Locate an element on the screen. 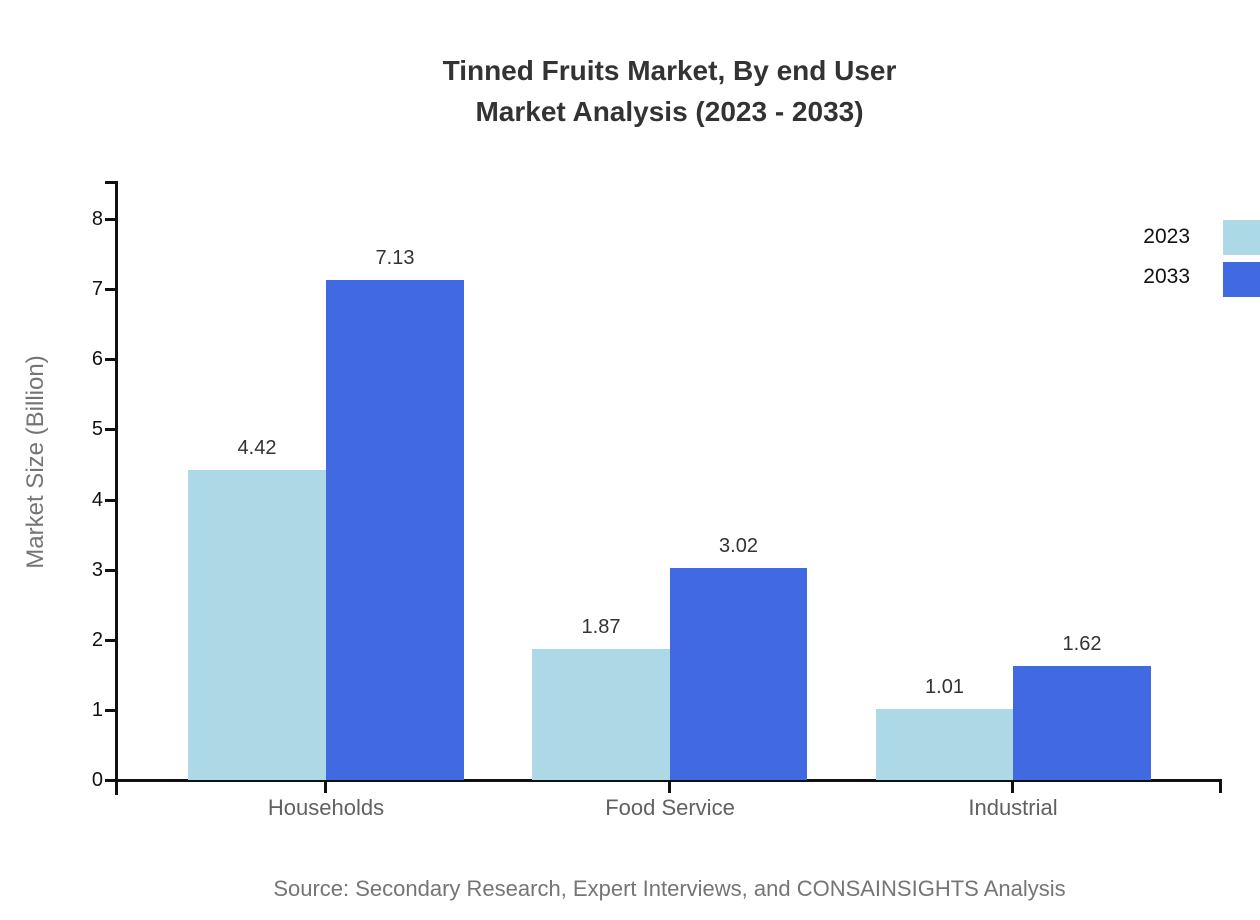 The width and height of the screenshot is (1260, 920). bar-food-service-2033 is located at coordinates (738, 674).